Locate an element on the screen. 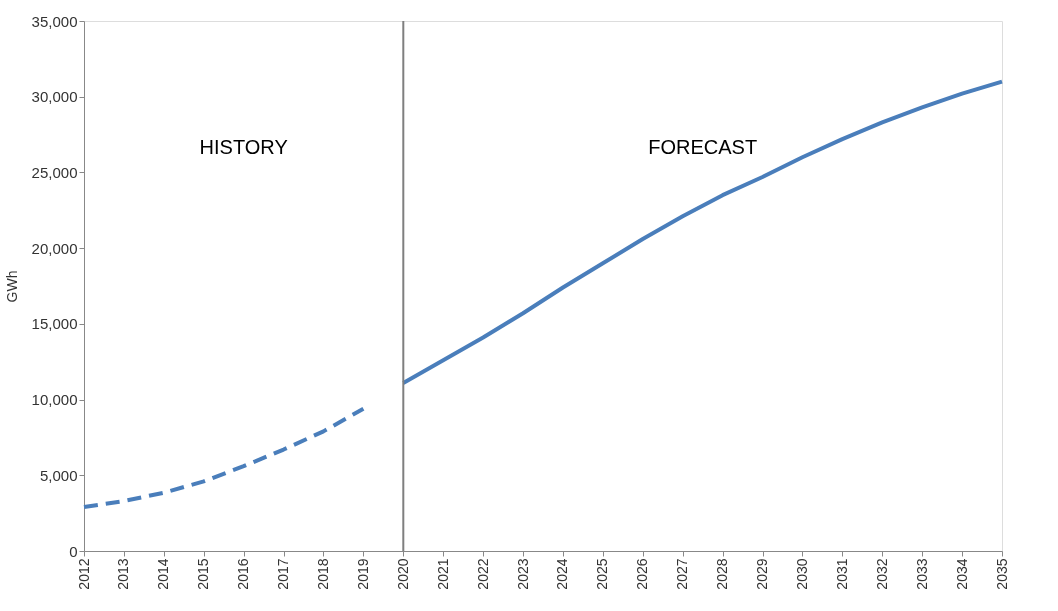 The height and width of the screenshot is (611, 1058). x-tick-label: 2024 is located at coordinates (562, 574).